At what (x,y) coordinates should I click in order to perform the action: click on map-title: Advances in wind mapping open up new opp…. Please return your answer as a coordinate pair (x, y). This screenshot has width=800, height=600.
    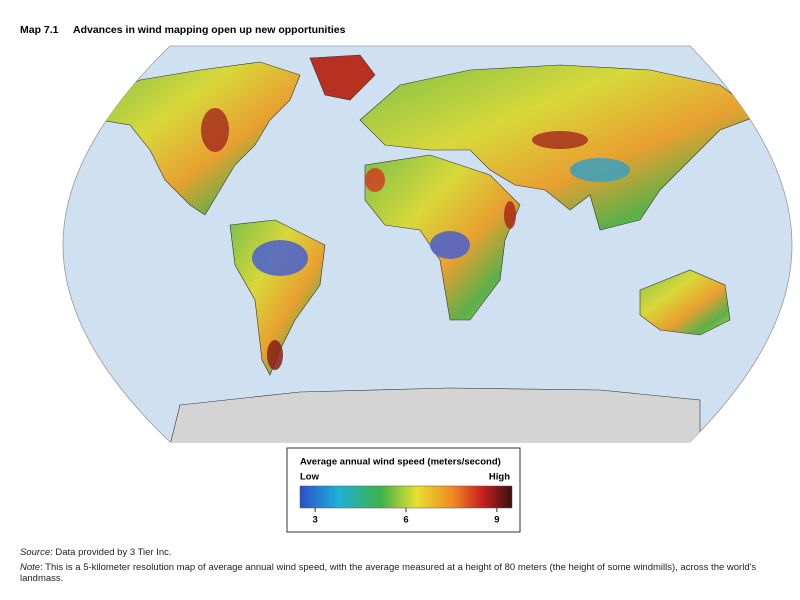
    Looking at the image, I should click on (209, 30).